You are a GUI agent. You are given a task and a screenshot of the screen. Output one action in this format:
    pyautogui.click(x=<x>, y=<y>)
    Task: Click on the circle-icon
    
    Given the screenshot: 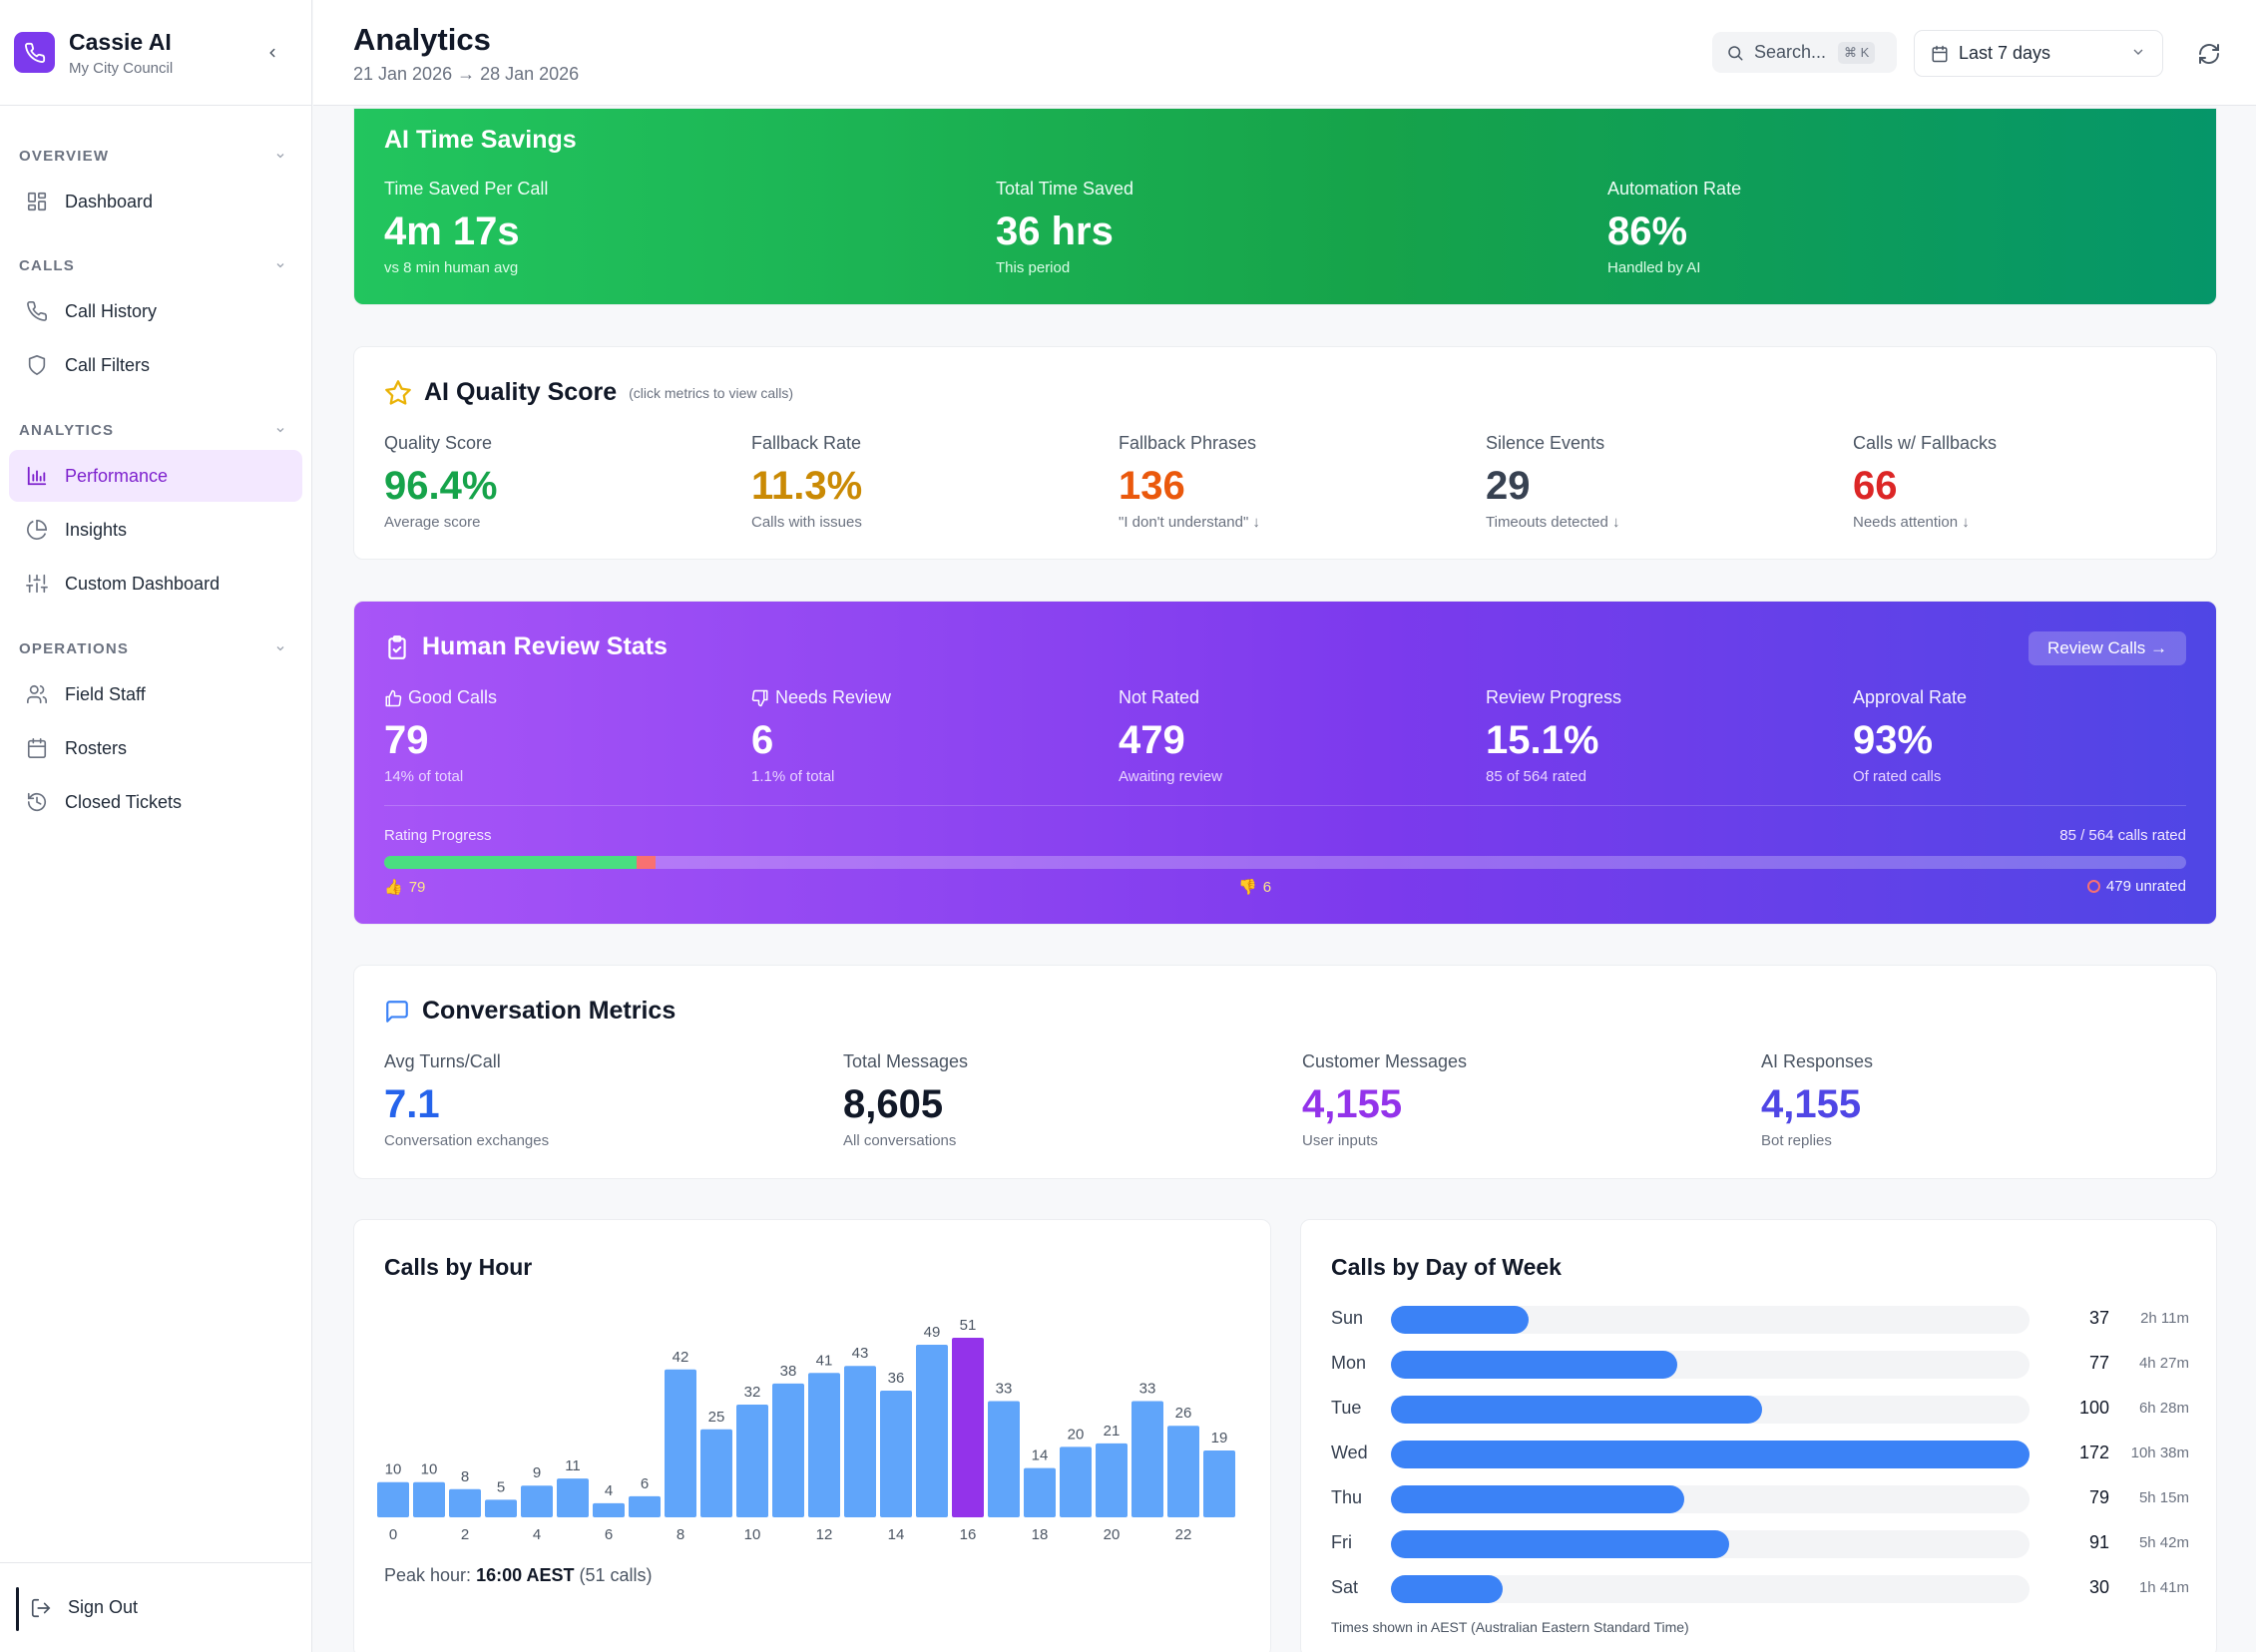 What is the action you would take?
    pyautogui.click(x=2093, y=886)
    